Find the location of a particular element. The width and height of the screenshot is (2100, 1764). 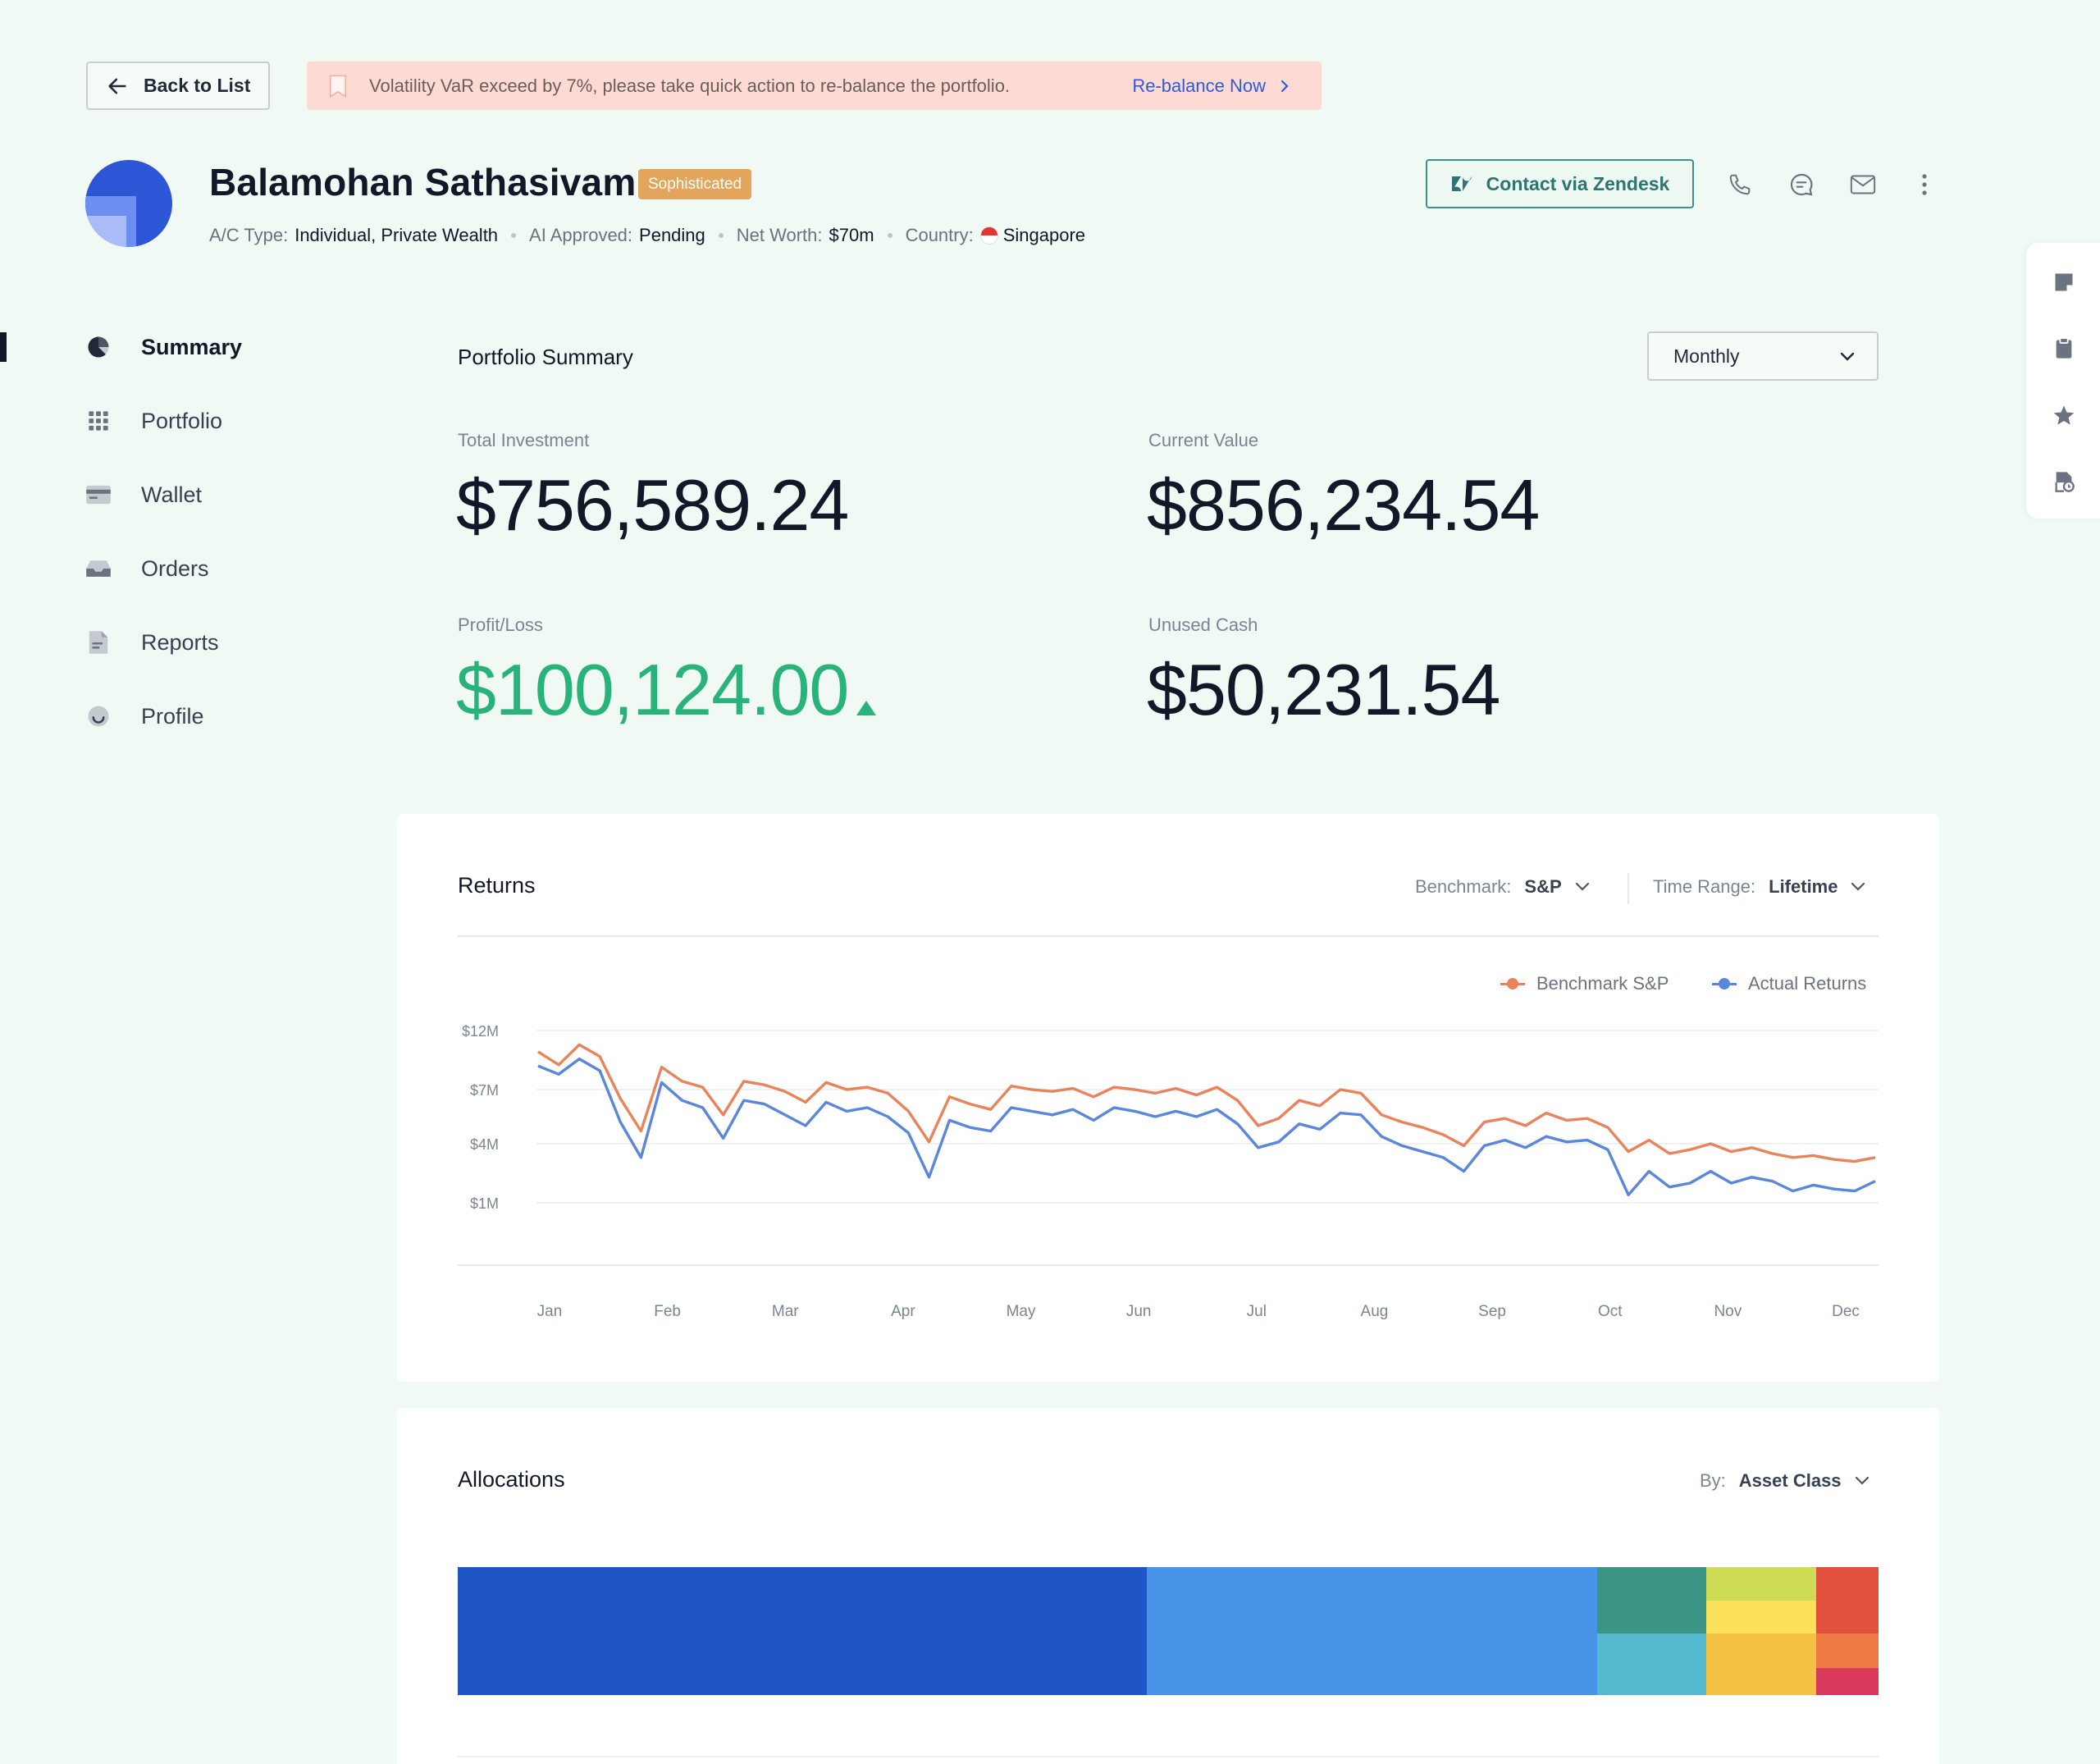

period-value: Monthly is located at coordinates (1706, 356).